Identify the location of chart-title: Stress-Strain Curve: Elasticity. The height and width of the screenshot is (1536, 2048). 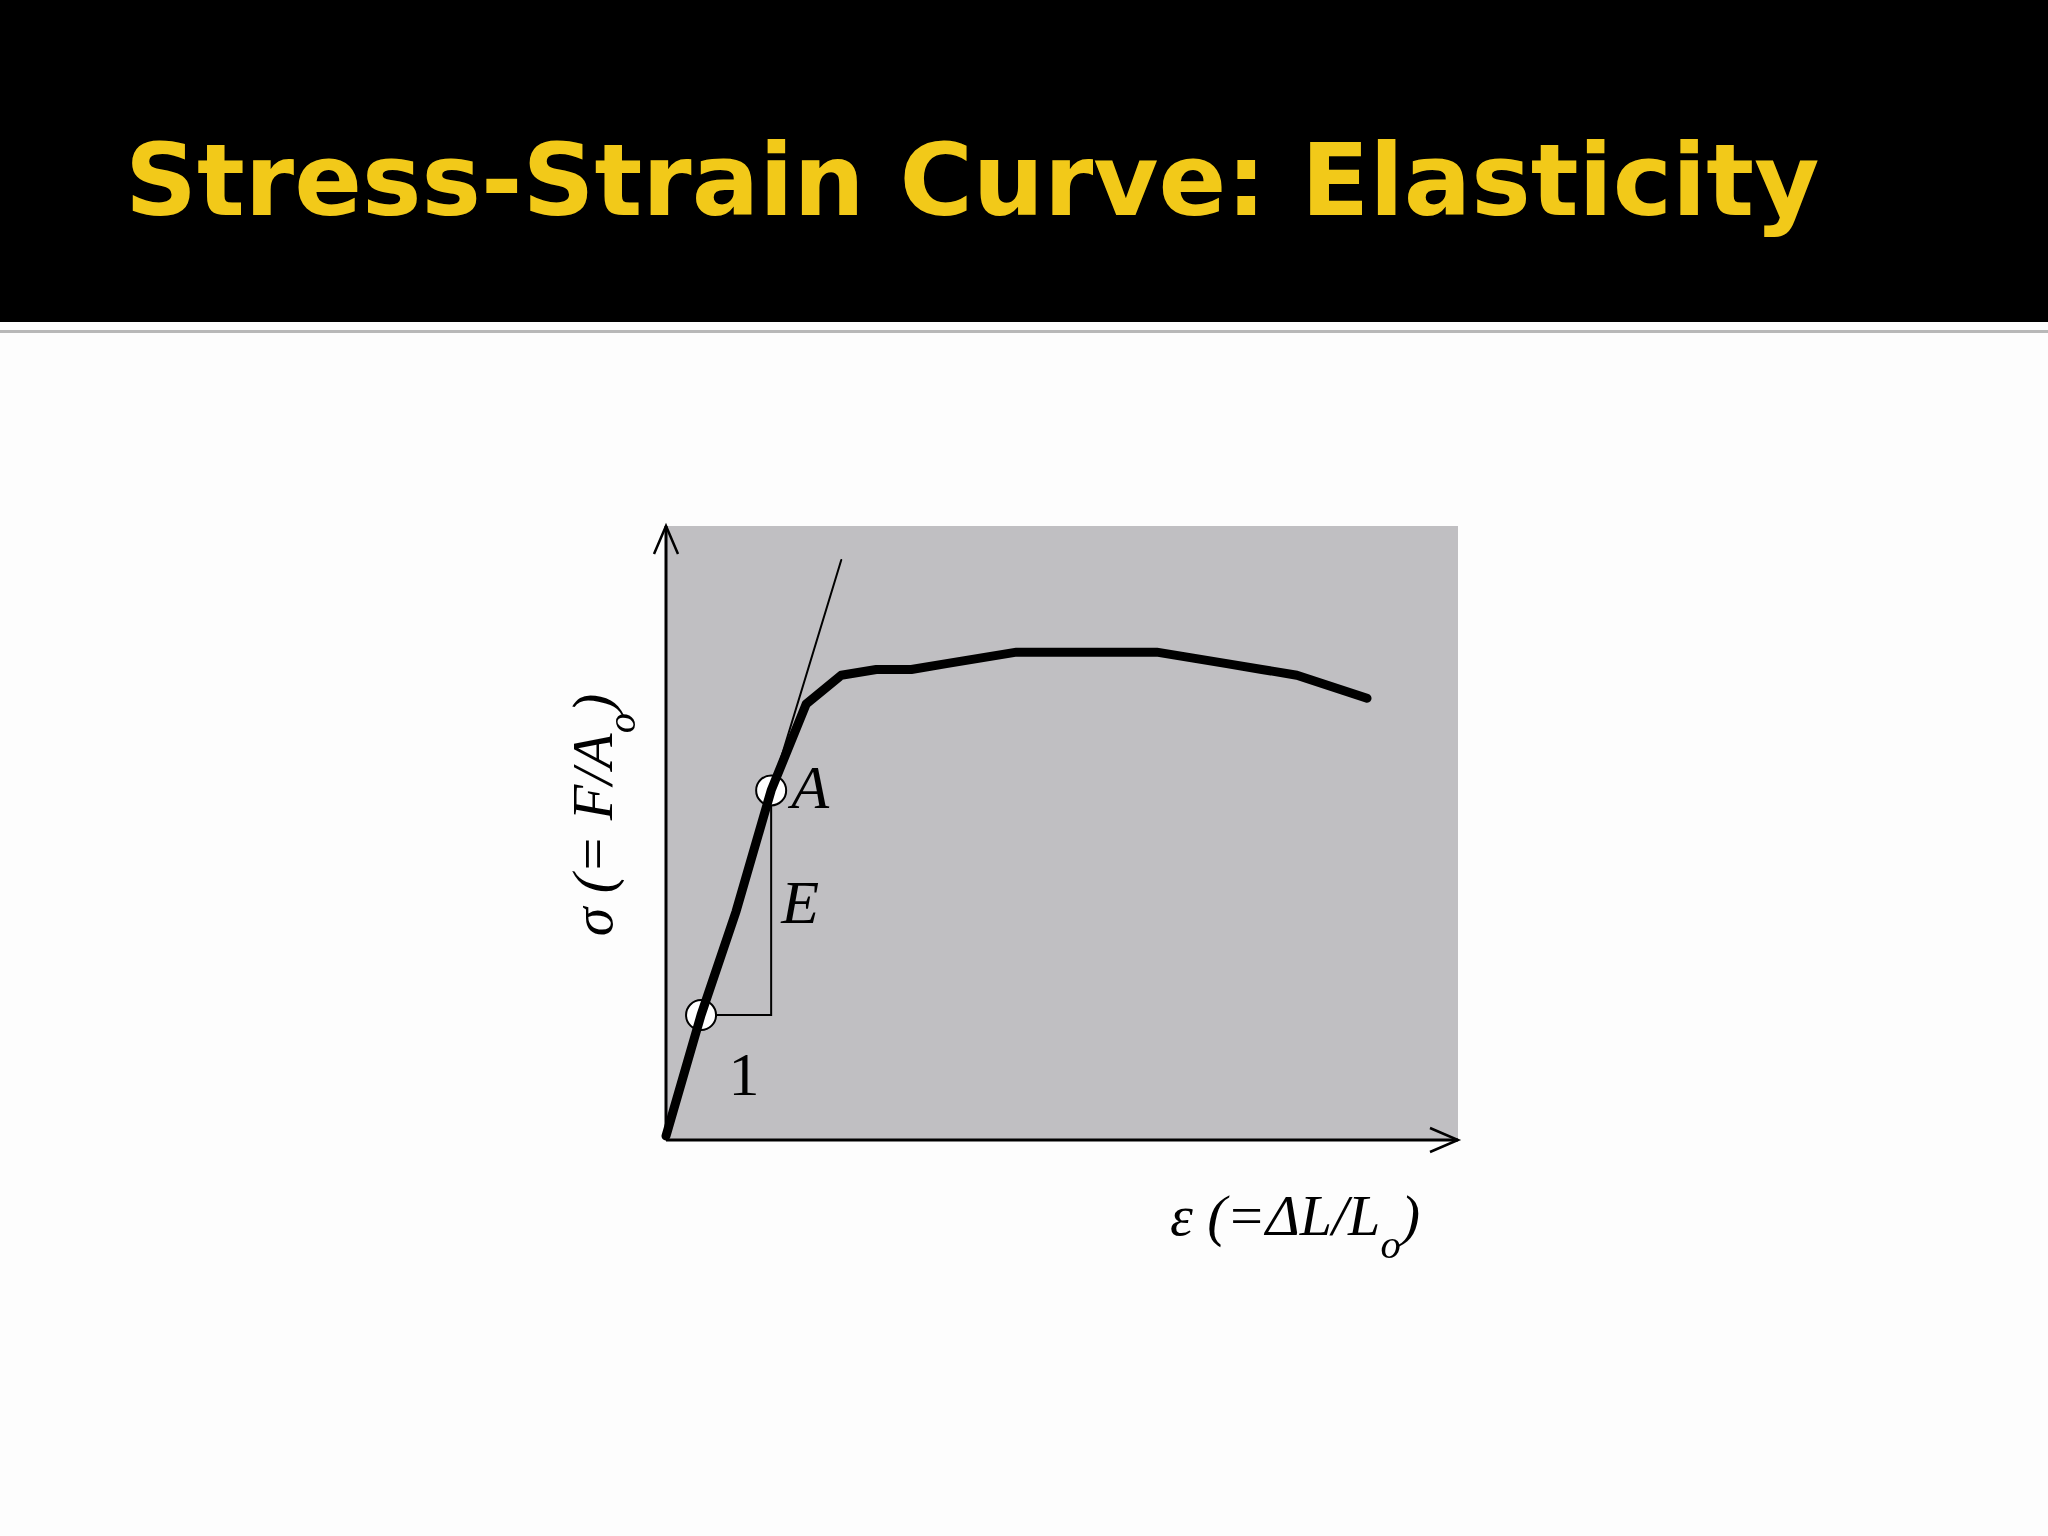
(972, 180).